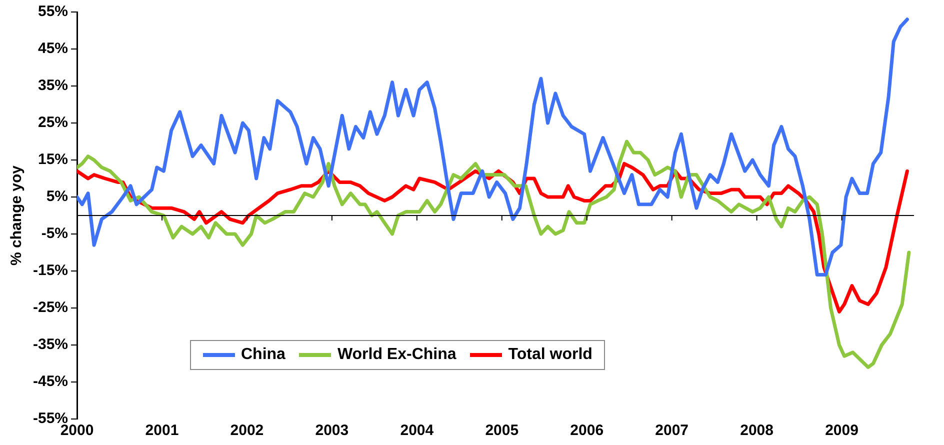  Describe the element at coordinates (53, 49) in the screenshot. I see `y-tick-label: 45%` at that location.